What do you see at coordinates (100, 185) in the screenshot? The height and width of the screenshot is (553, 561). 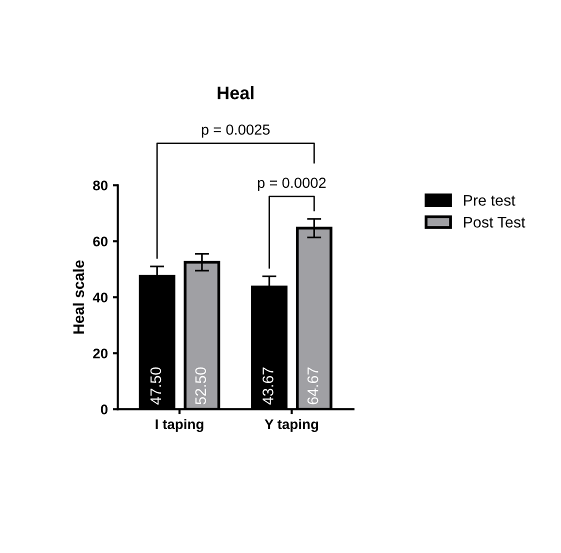 I see `y-tick-label: 80` at bounding box center [100, 185].